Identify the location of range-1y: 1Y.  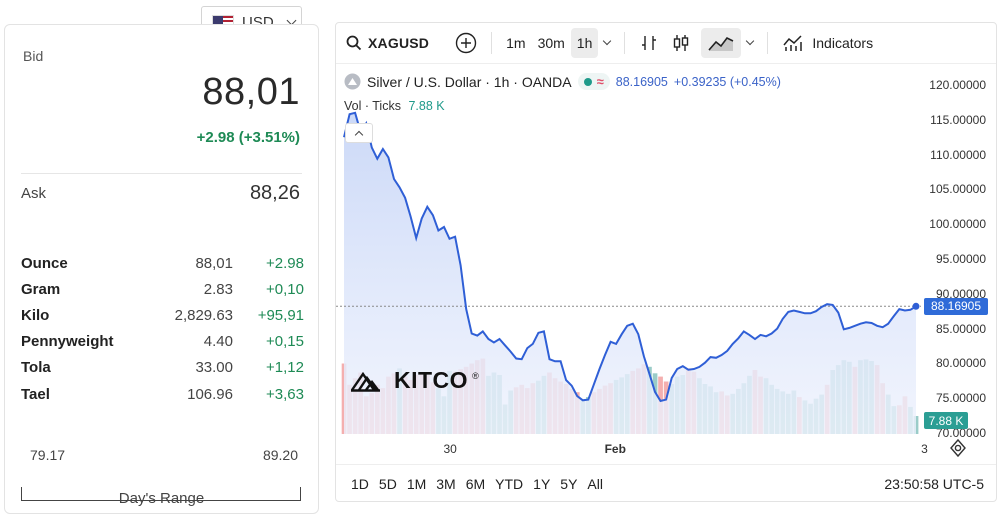
(542, 484).